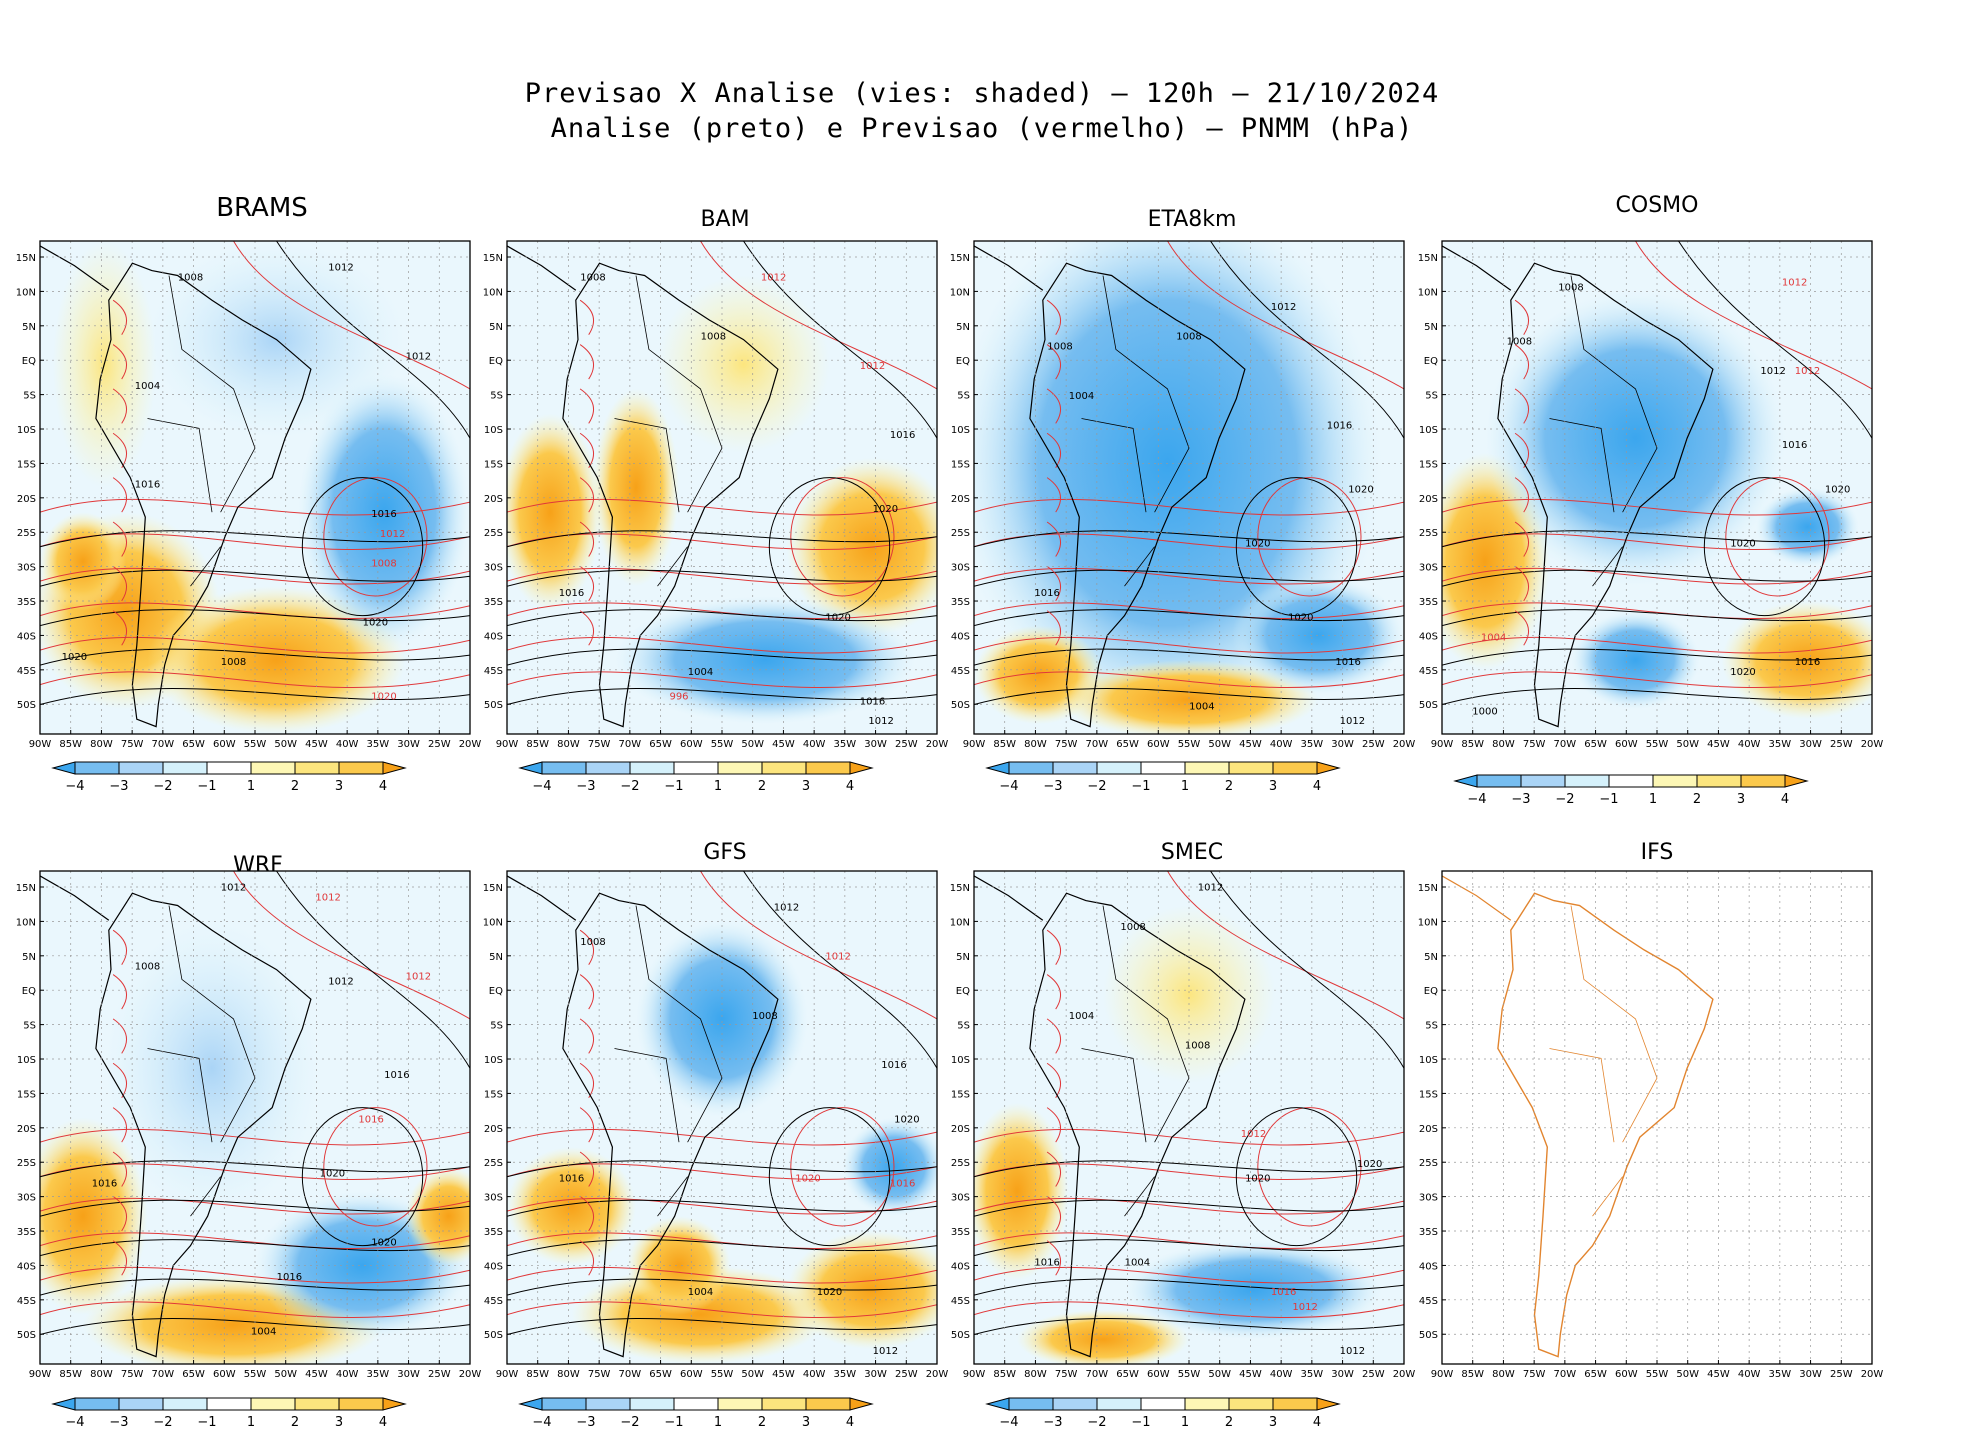 The height and width of the screenshot is (1436, 1964). I want to click on lon-tick-label: 25W, so click(439, 744).